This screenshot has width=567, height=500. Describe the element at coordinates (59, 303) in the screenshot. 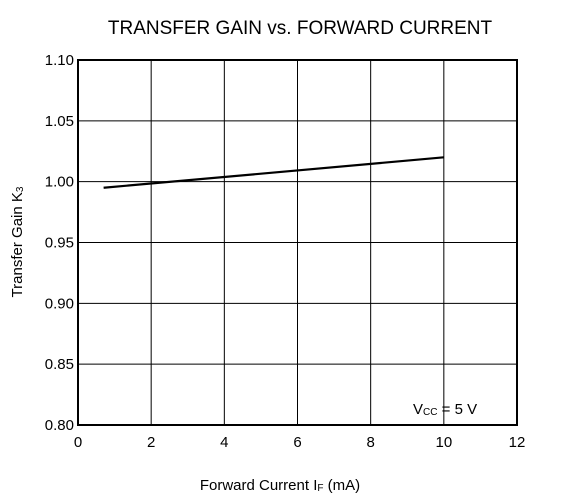

I see `y-tick-label: 0.90` at that location.